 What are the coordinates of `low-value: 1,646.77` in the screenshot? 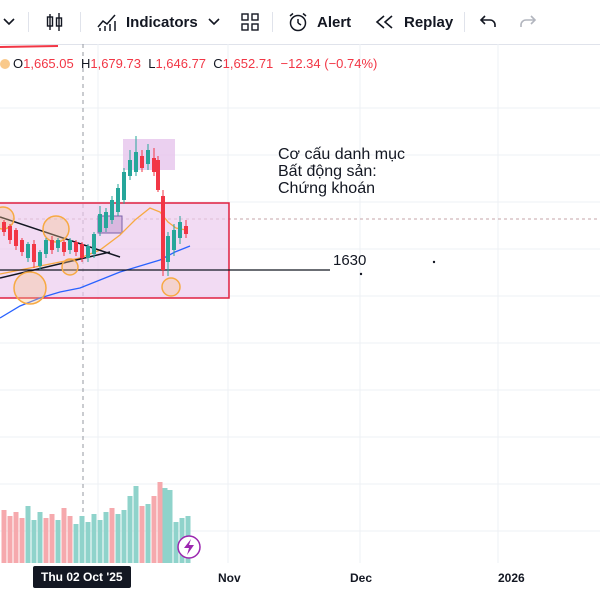 It's located at (181, 63).